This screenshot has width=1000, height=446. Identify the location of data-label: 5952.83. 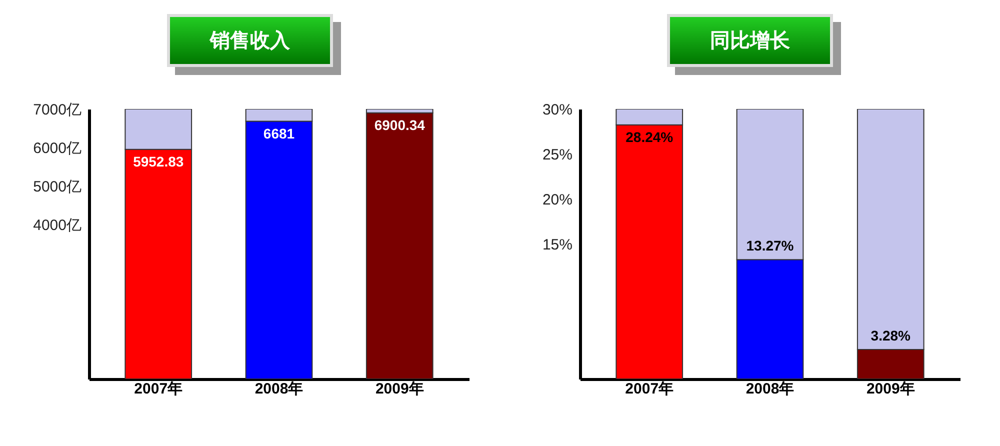
(158, 161).